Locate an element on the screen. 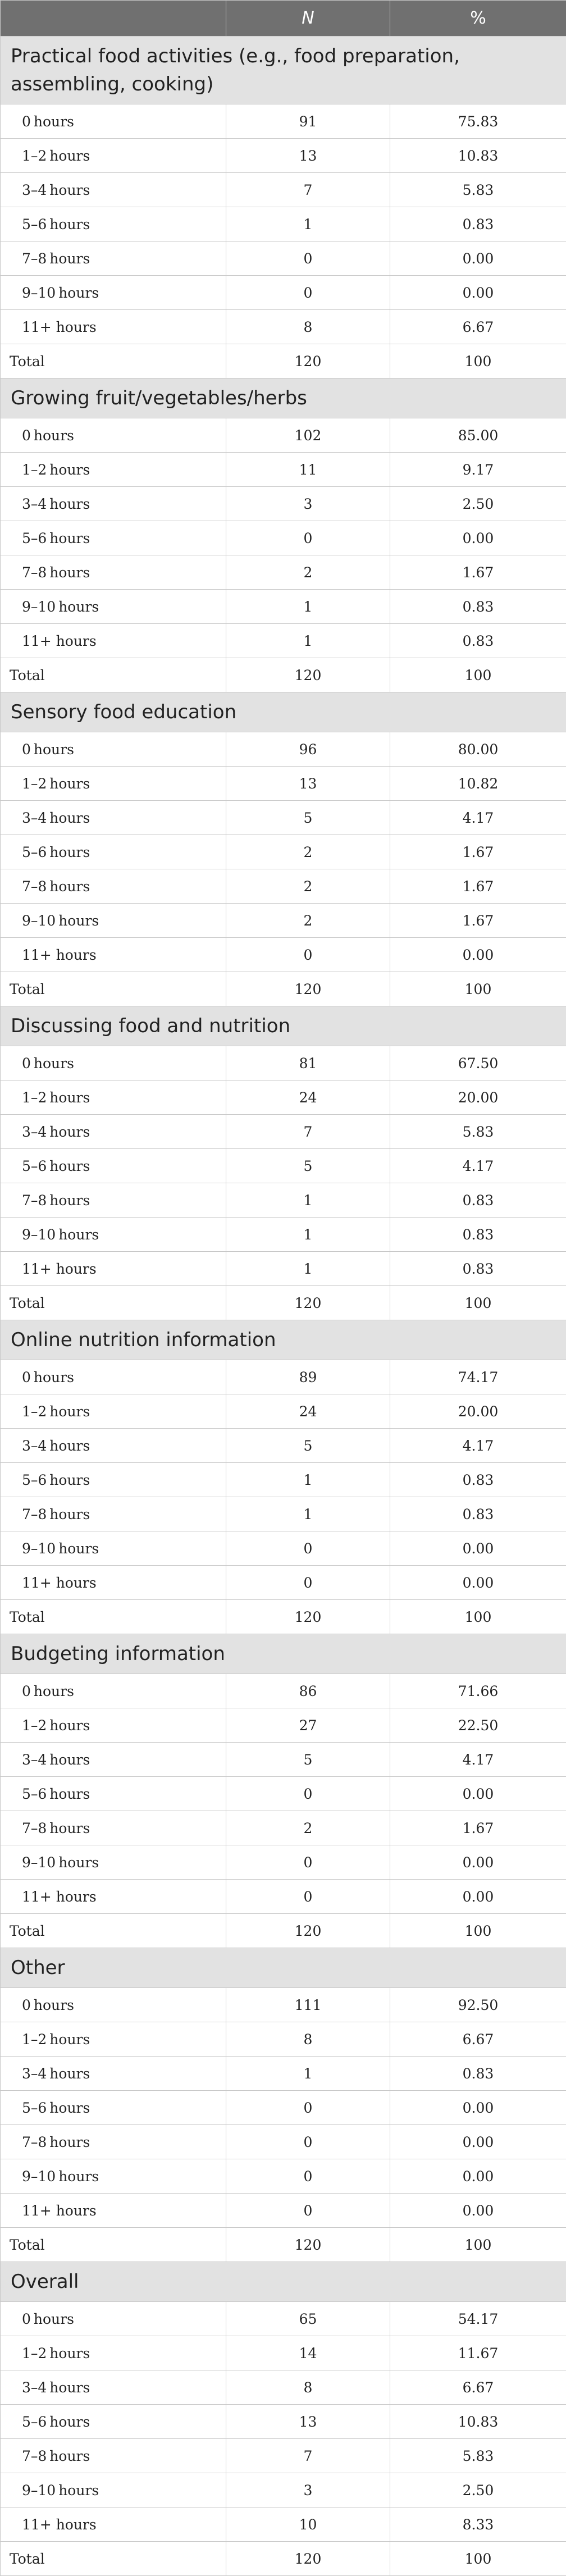  section-title: Other is located at coordinates (283, 1968).